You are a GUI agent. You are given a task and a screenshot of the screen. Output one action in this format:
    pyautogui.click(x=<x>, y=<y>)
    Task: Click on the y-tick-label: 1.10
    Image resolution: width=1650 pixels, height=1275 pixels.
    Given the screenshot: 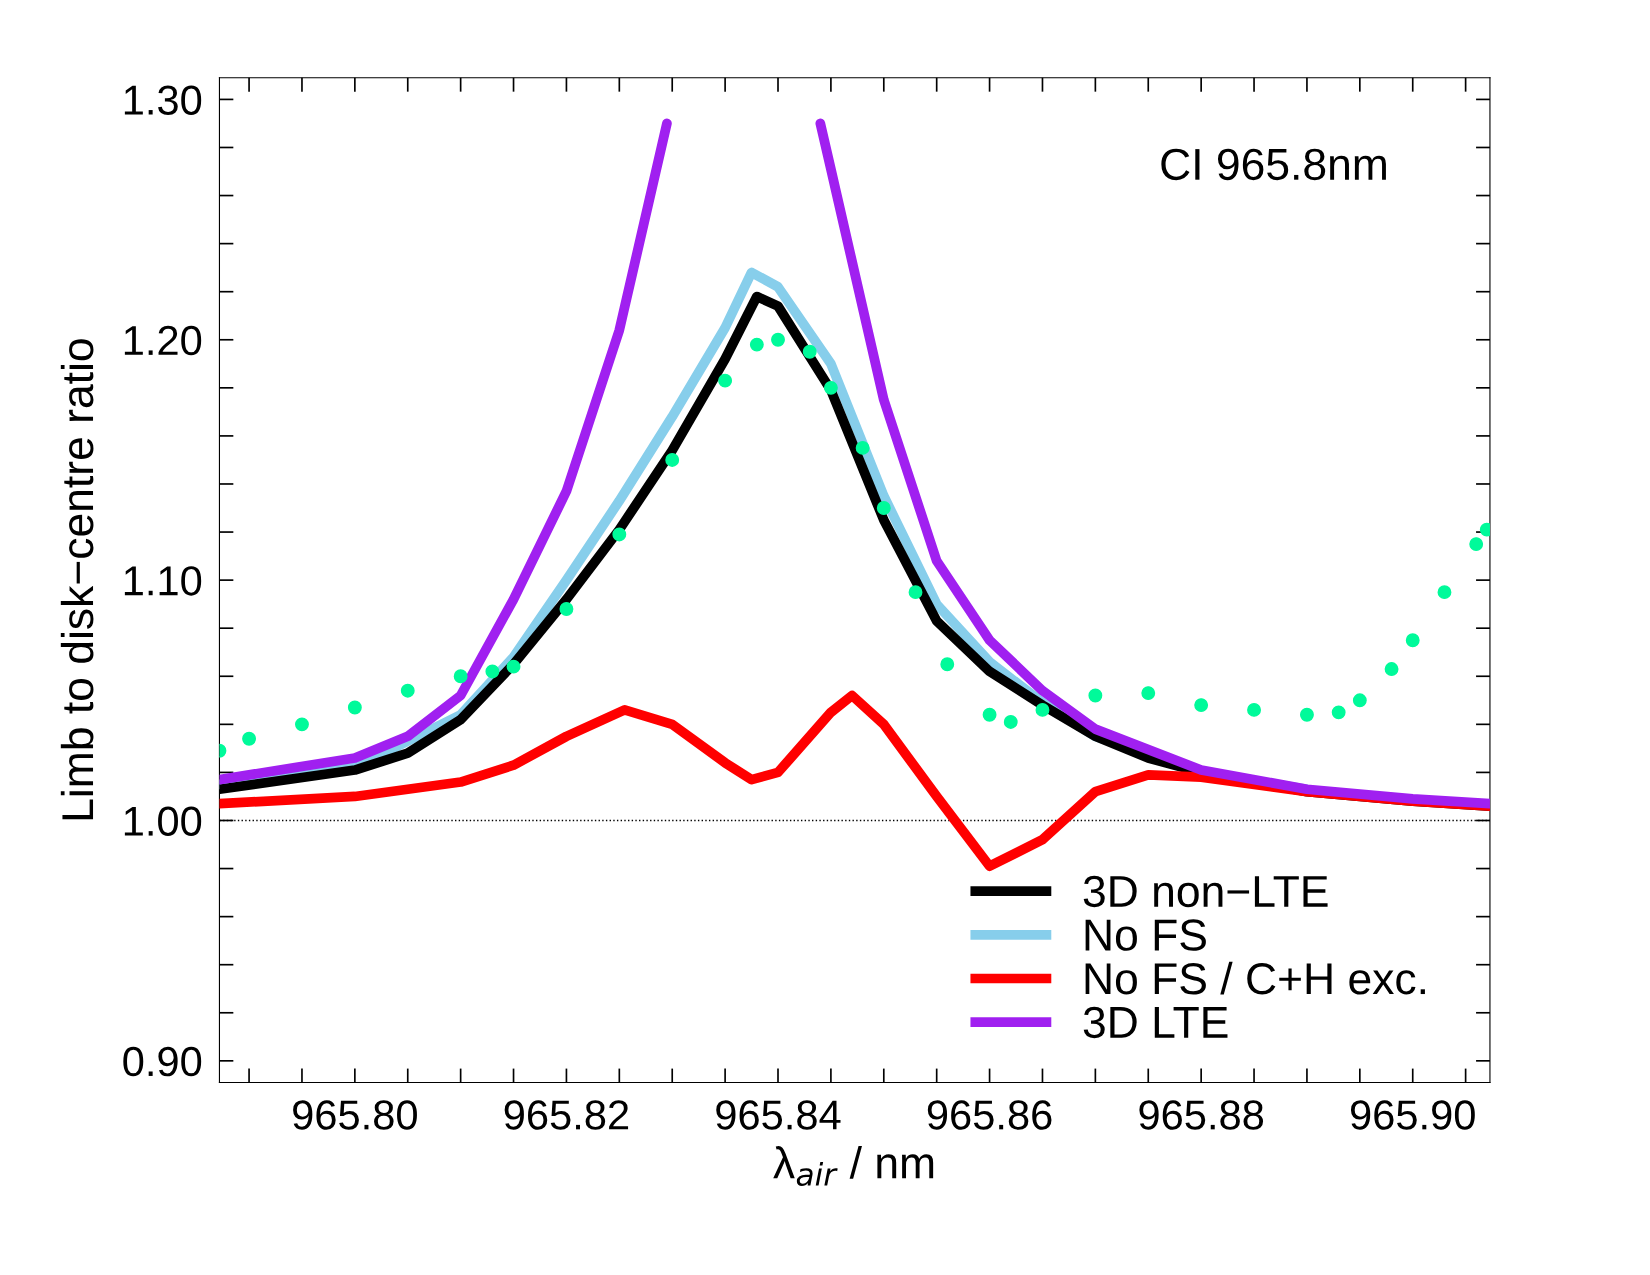 What is the action you would take?
    pyautogui.click(x=163, y=581)
    